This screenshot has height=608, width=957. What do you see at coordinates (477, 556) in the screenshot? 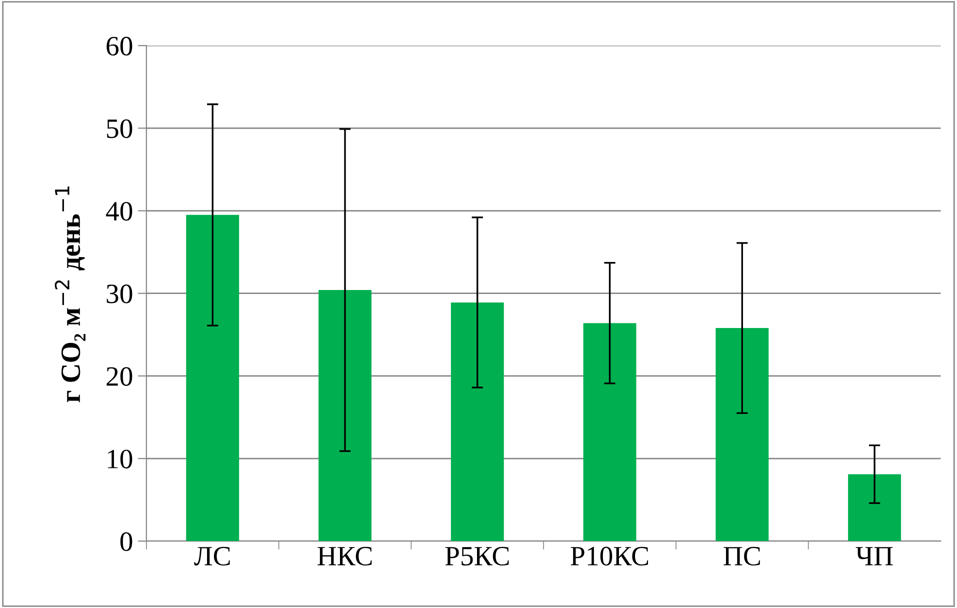
I see `x-tick-label: Р5КС` at bounding box center [477, 556].